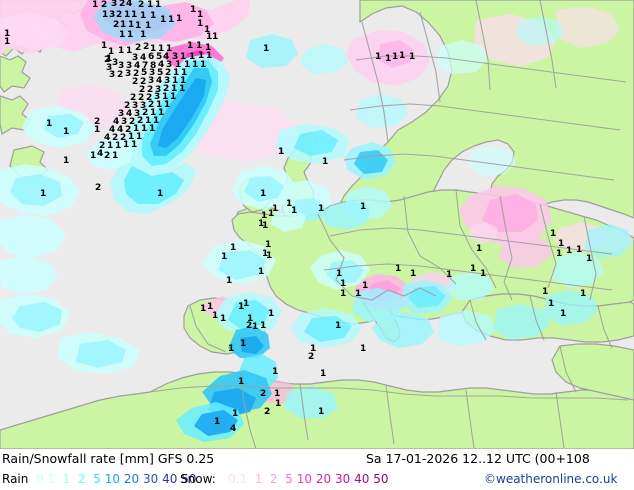 Image resolution: width=634 pixels, height=490 pixels. Describe the element at coordinates (311, 402) in the screenshot. I see `rain-algeria-north` at that location.